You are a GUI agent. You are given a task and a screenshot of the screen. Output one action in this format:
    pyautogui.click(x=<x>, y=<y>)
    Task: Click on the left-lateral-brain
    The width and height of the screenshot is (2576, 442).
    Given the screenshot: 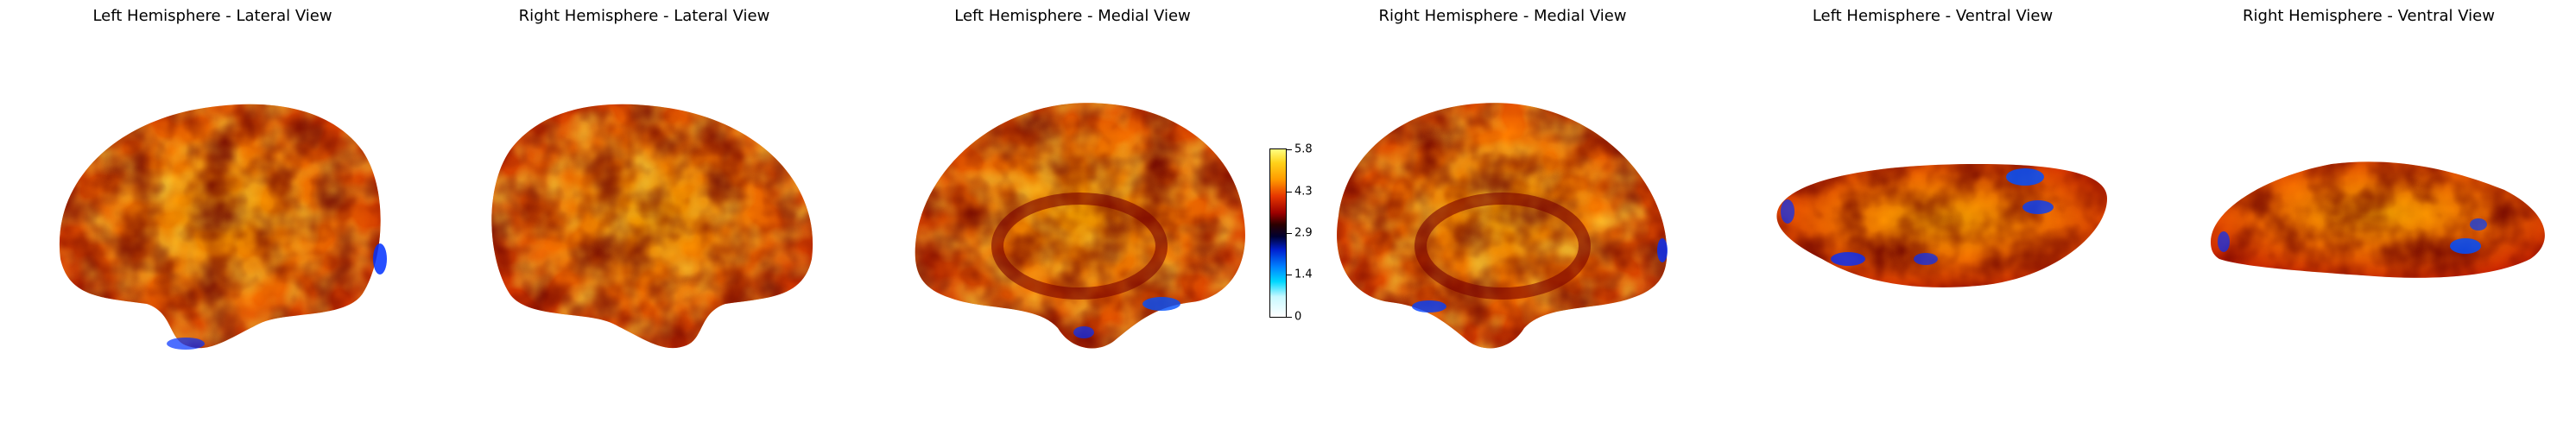 What is the action you would take?
    pyautogui.click(x=223, y=227)
    